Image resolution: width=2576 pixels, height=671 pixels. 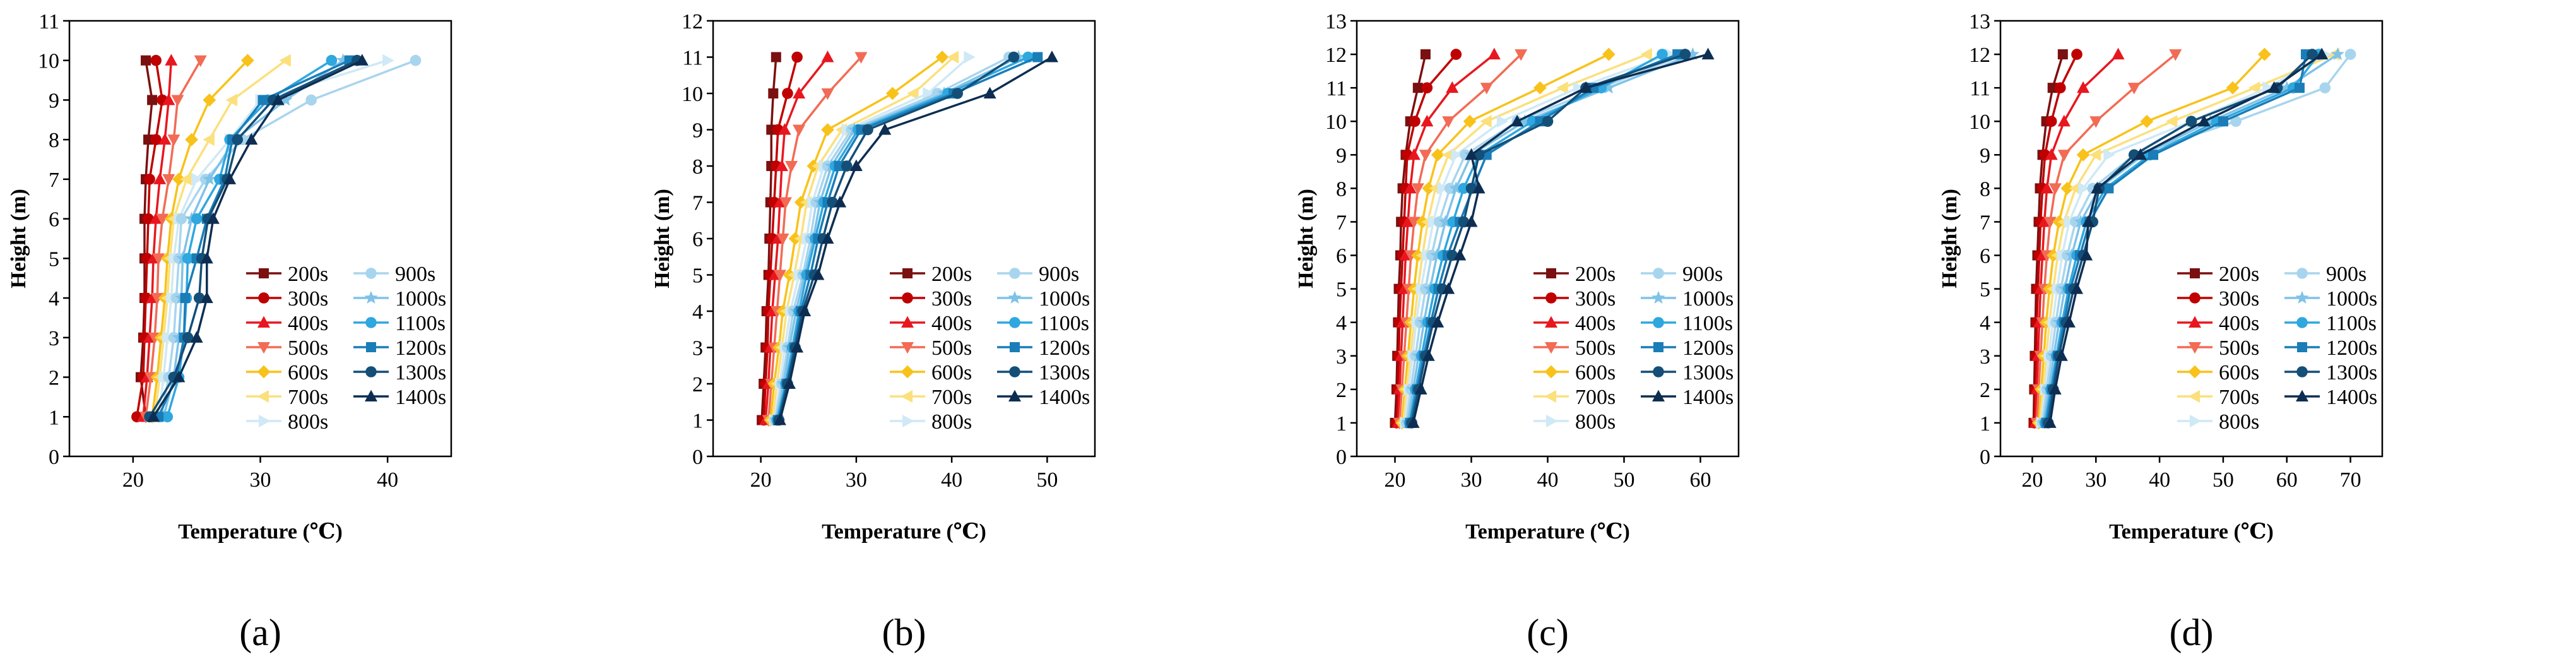 What do you see at coordinates (308, 323) in the screenshot?
I see `legend-label: 400s` at bounding box center [308, 323].